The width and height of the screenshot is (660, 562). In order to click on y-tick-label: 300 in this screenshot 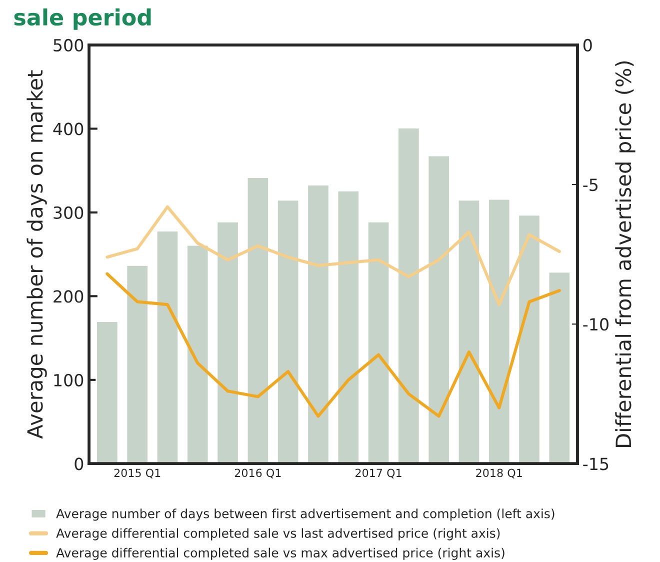, I will do `click(69, 213)`.